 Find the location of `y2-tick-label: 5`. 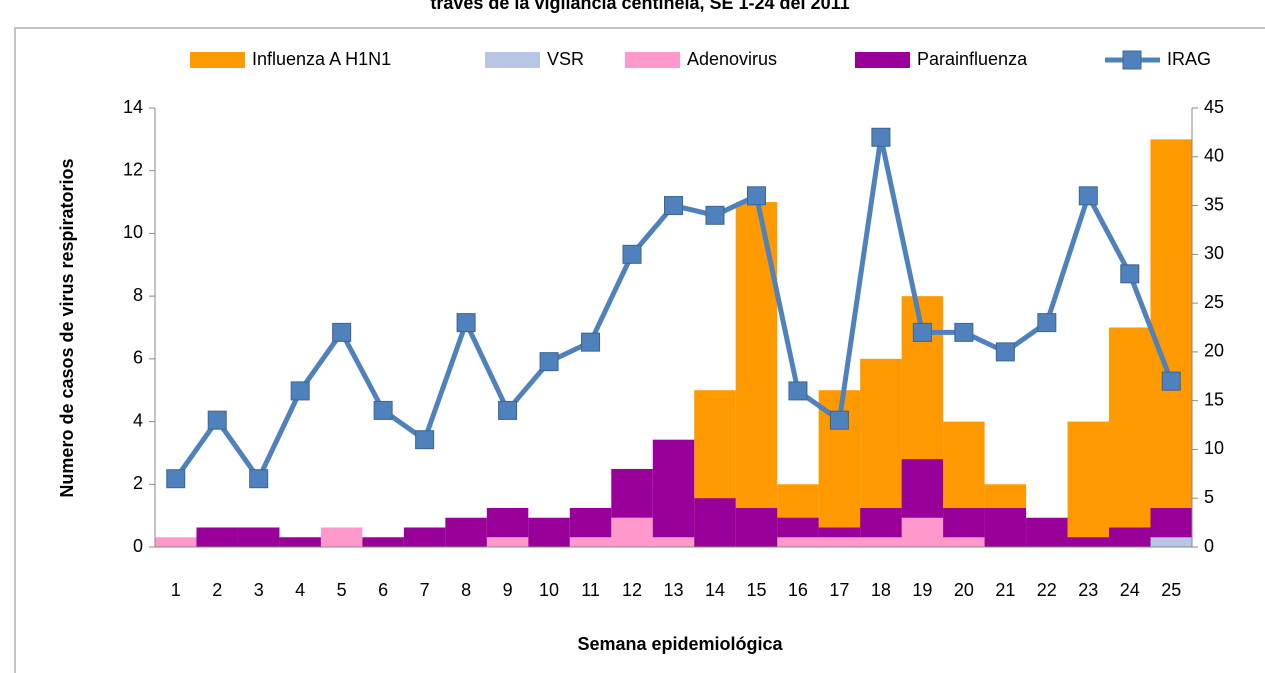

y2-tick-label: 5 is located at coordinates (1209, 497).